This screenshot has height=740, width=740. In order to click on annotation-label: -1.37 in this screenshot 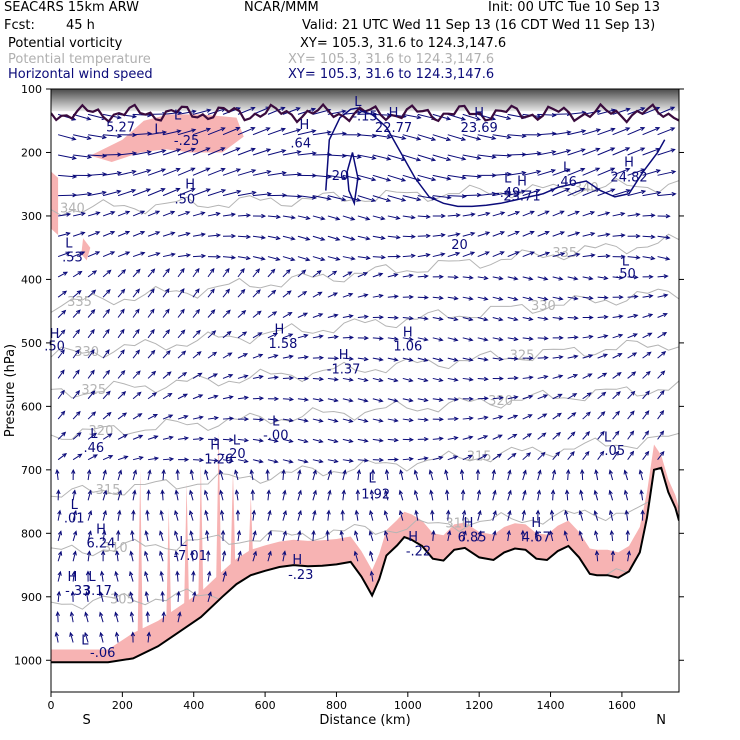, I will do `click(344, 369)`.